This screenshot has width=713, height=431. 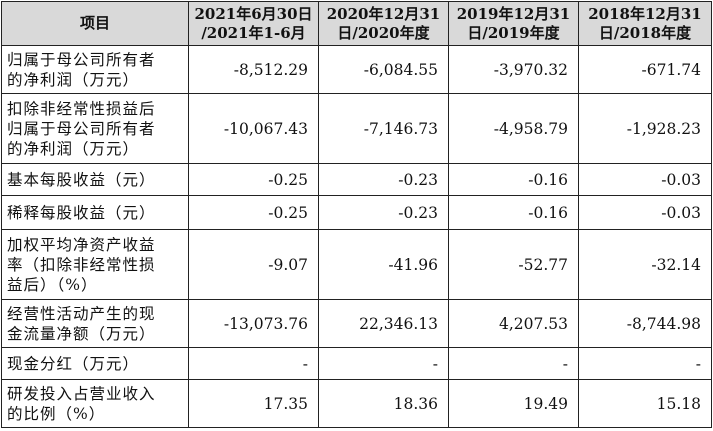 I want to click on cell-value: -671.74, so click(x=645, y=69).